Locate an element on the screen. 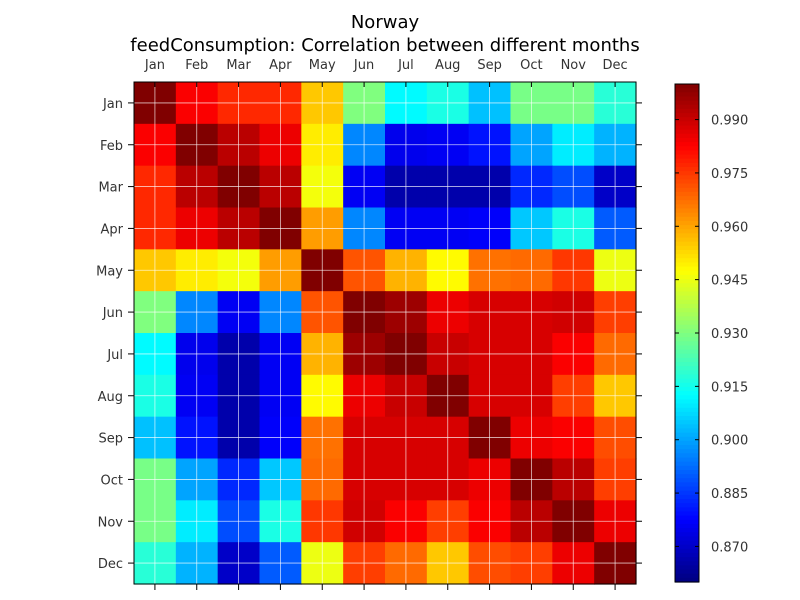 This screenshot has height=600, width=800. x-tick-label-mar: Mar is located at coordinates (238, 65).